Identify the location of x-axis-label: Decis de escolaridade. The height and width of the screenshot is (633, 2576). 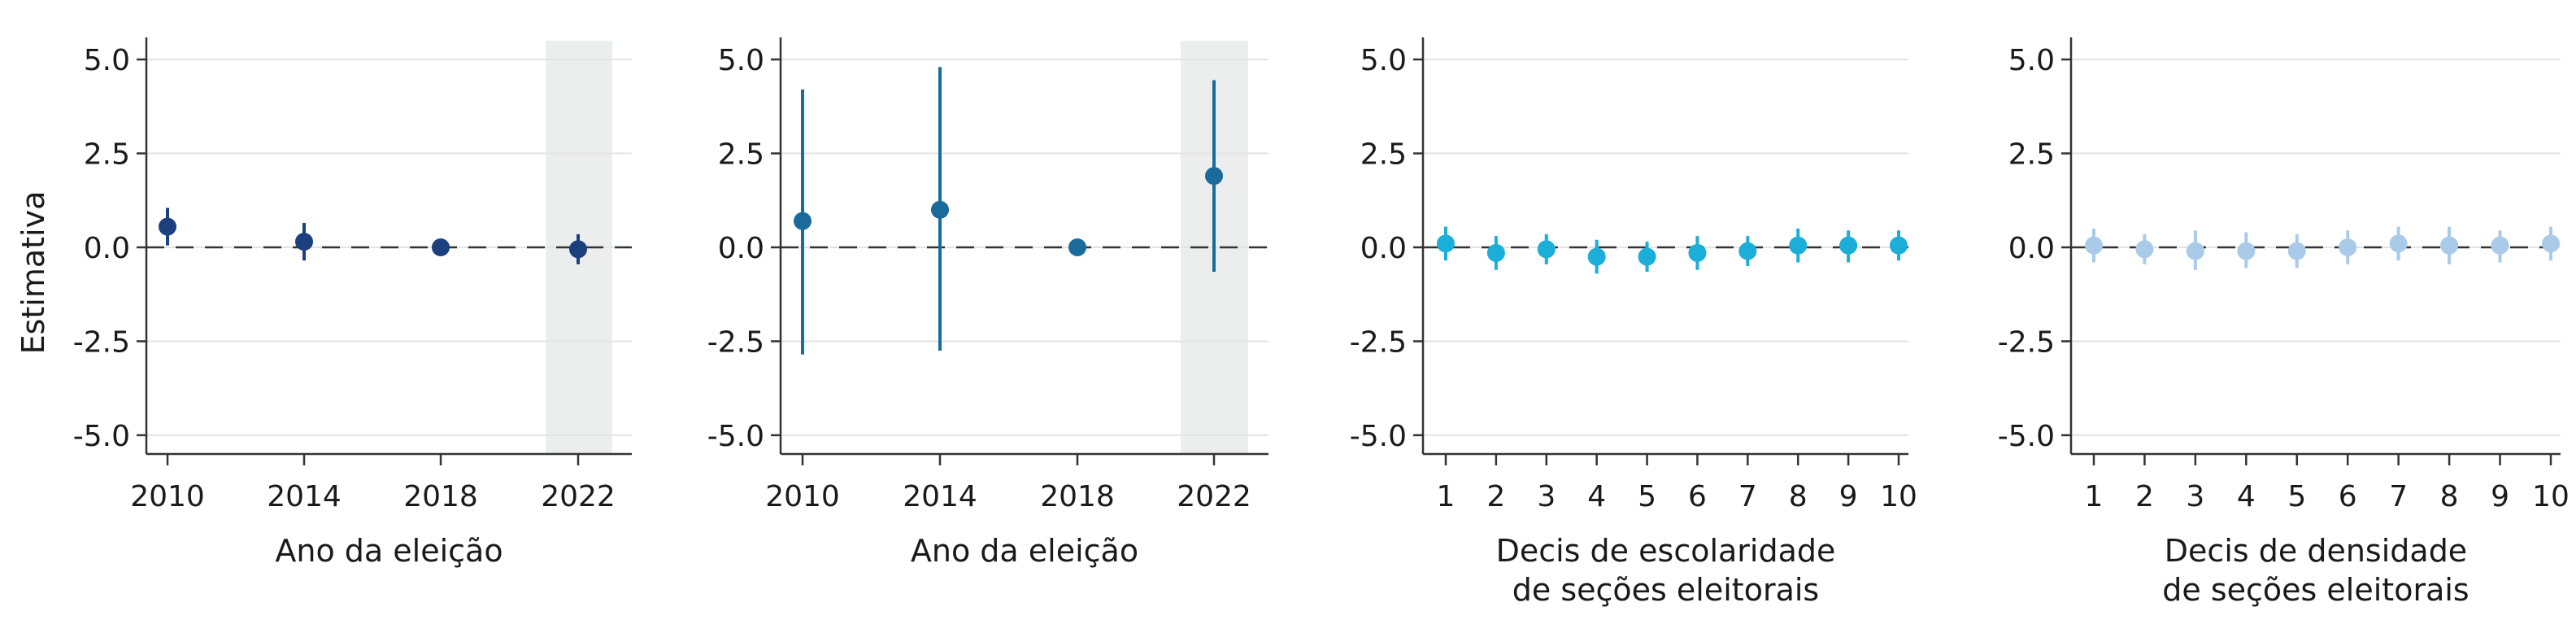
(1666, 551).